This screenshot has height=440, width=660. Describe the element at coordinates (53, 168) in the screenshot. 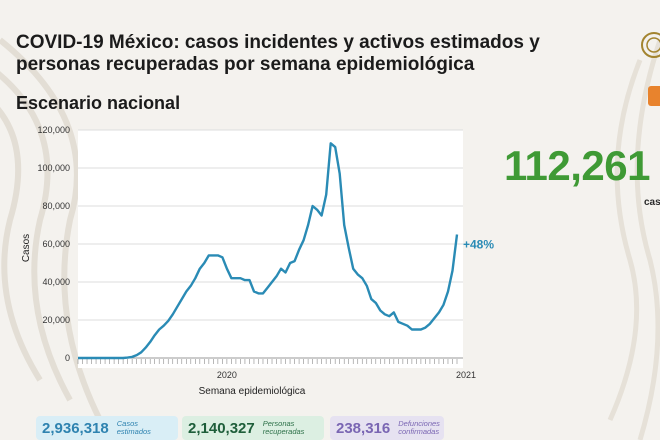

I see `y-tick-label: 100,000` at that location.